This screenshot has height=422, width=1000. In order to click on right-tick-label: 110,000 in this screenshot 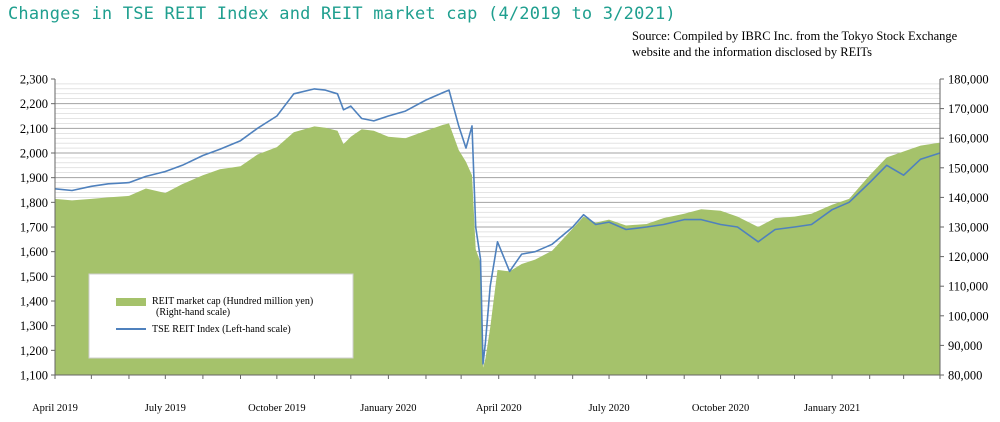, I will do `click(968, 287)`.